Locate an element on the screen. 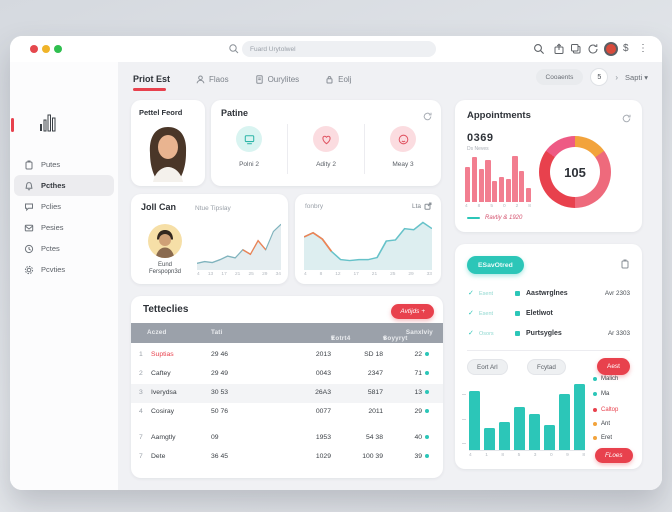 Image resolution: width=672 pixels, height=512 pixels. share-icon is located at coordinates (559, 49).